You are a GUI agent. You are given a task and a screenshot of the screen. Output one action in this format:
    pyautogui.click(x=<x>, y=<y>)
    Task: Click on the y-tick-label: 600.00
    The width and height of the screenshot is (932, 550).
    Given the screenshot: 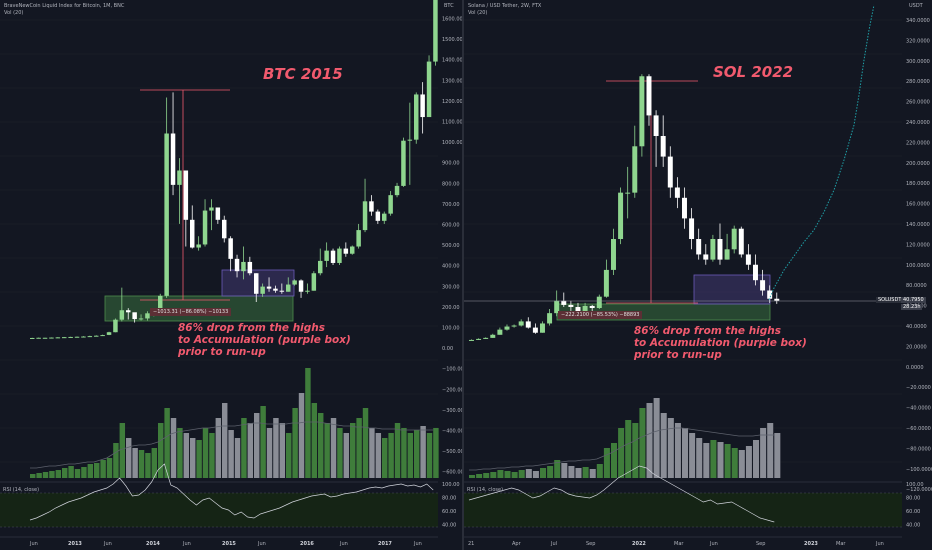 What is the action you would take?
    pyautogui.click(x=451, y=226)
    